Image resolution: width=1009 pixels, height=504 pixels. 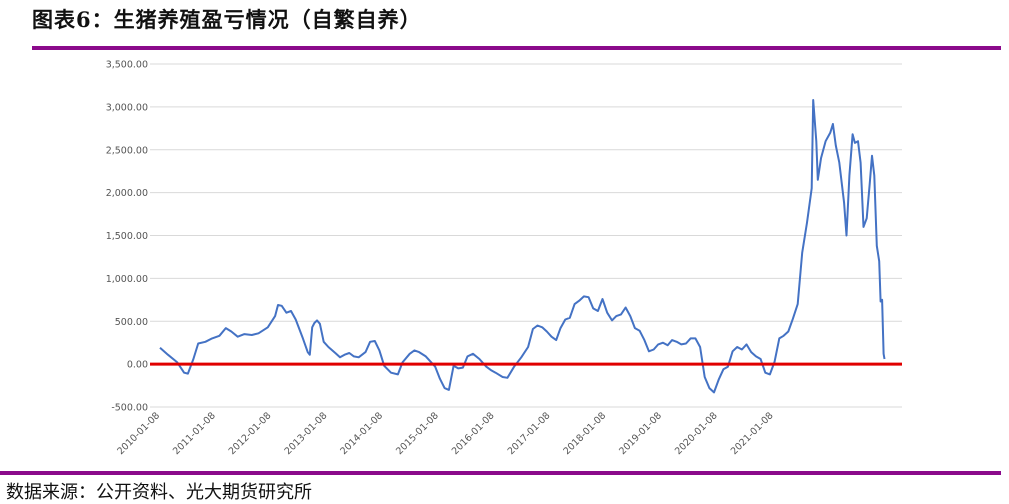 What do you see at coordinates (137, 365) in the screenshot?
I see `y-tick-label: 0.00` at bounding box center [137, 365].